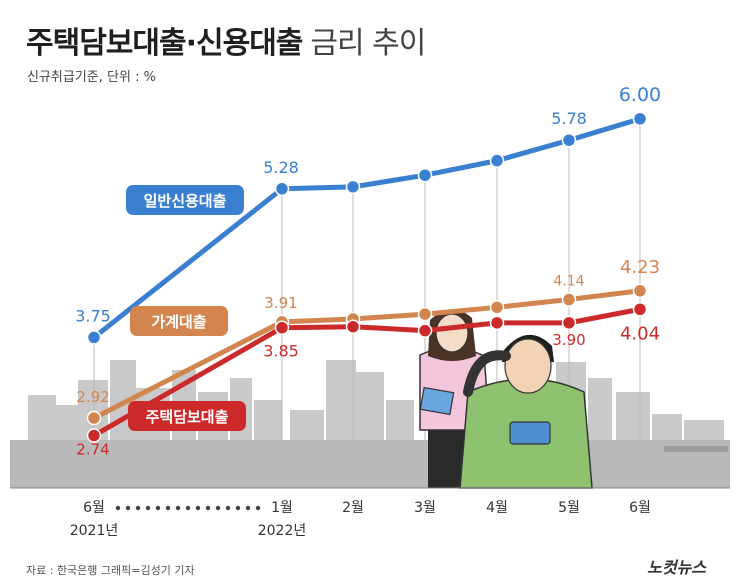 The image size is (740, 584). I want to click on publisher-logo: 노컷뉴스, so click(676, 567).